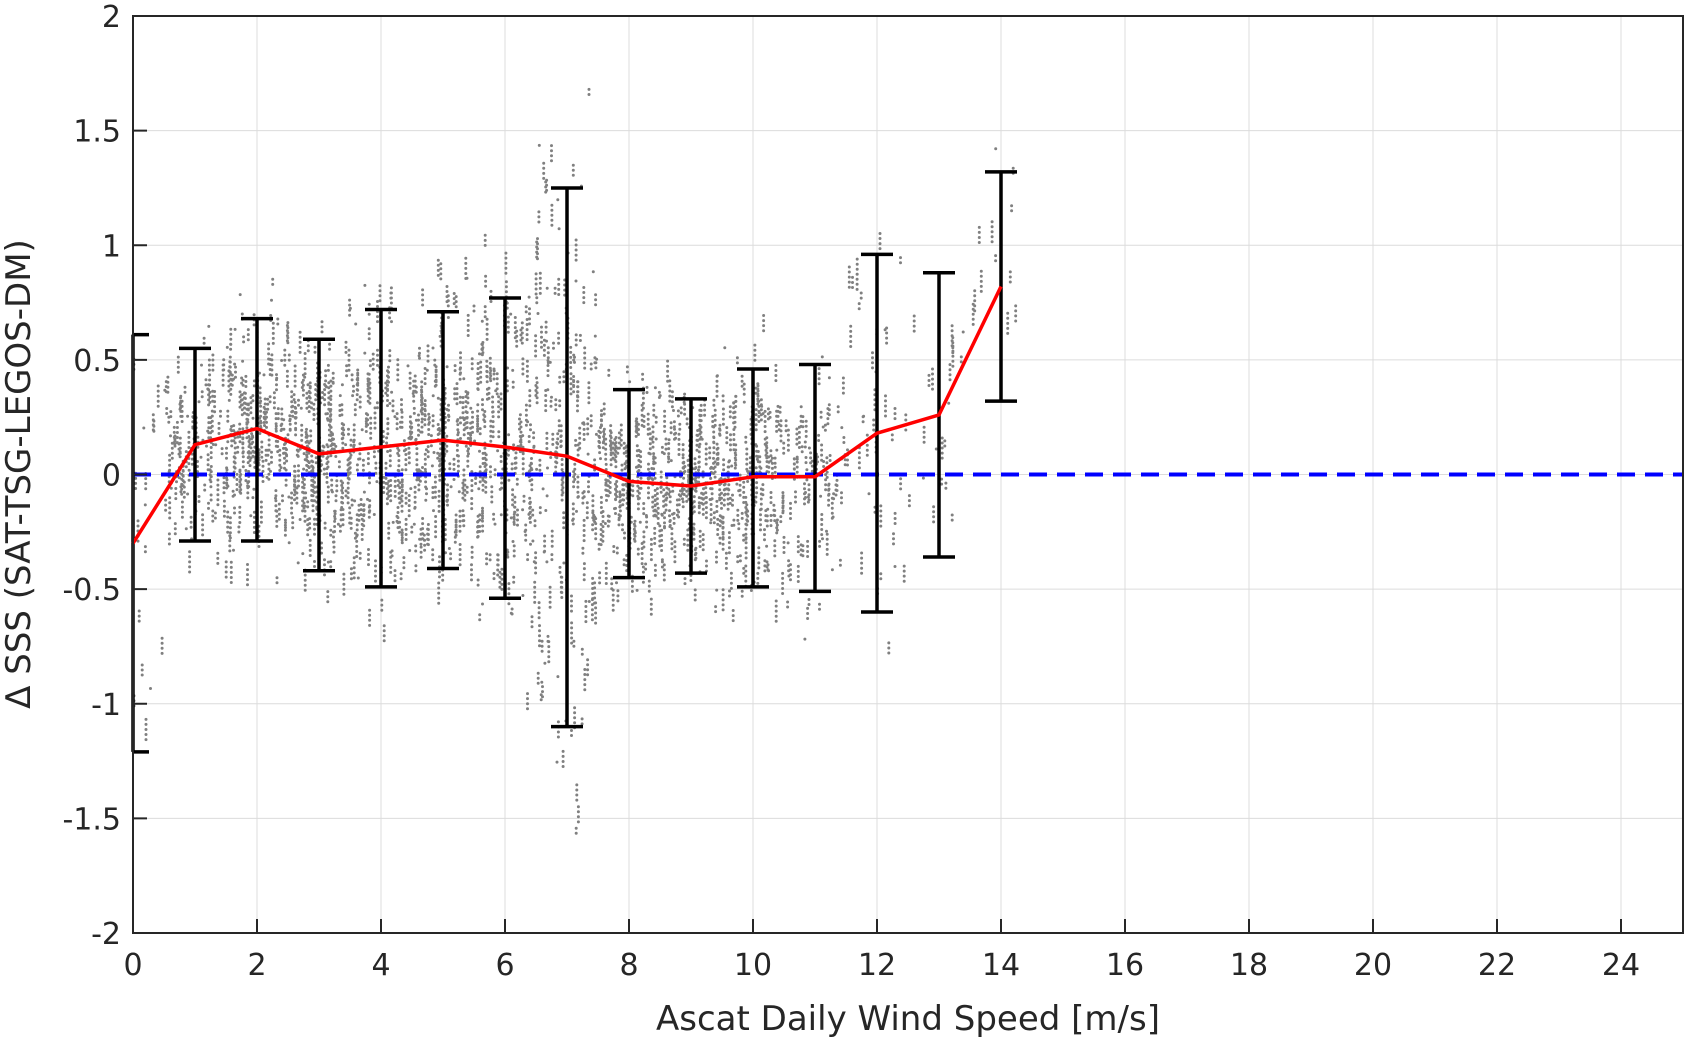  I want to click on mean-line, so click(567, 415).